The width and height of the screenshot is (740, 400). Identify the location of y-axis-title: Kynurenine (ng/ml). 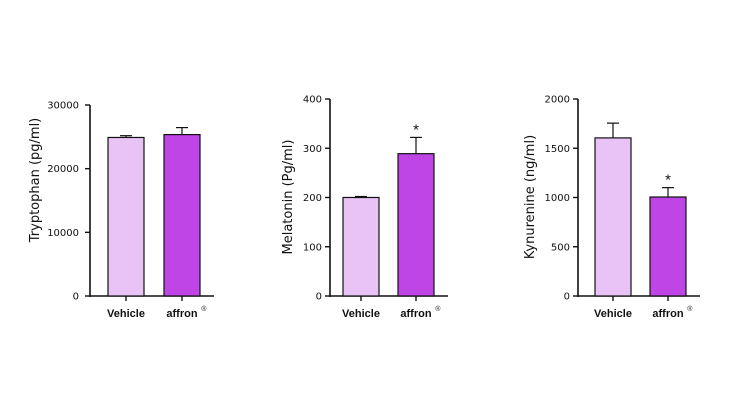
(530, 197).